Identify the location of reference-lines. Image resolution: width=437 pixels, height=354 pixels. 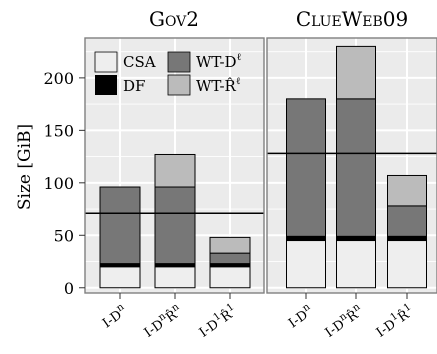
(261, 183).